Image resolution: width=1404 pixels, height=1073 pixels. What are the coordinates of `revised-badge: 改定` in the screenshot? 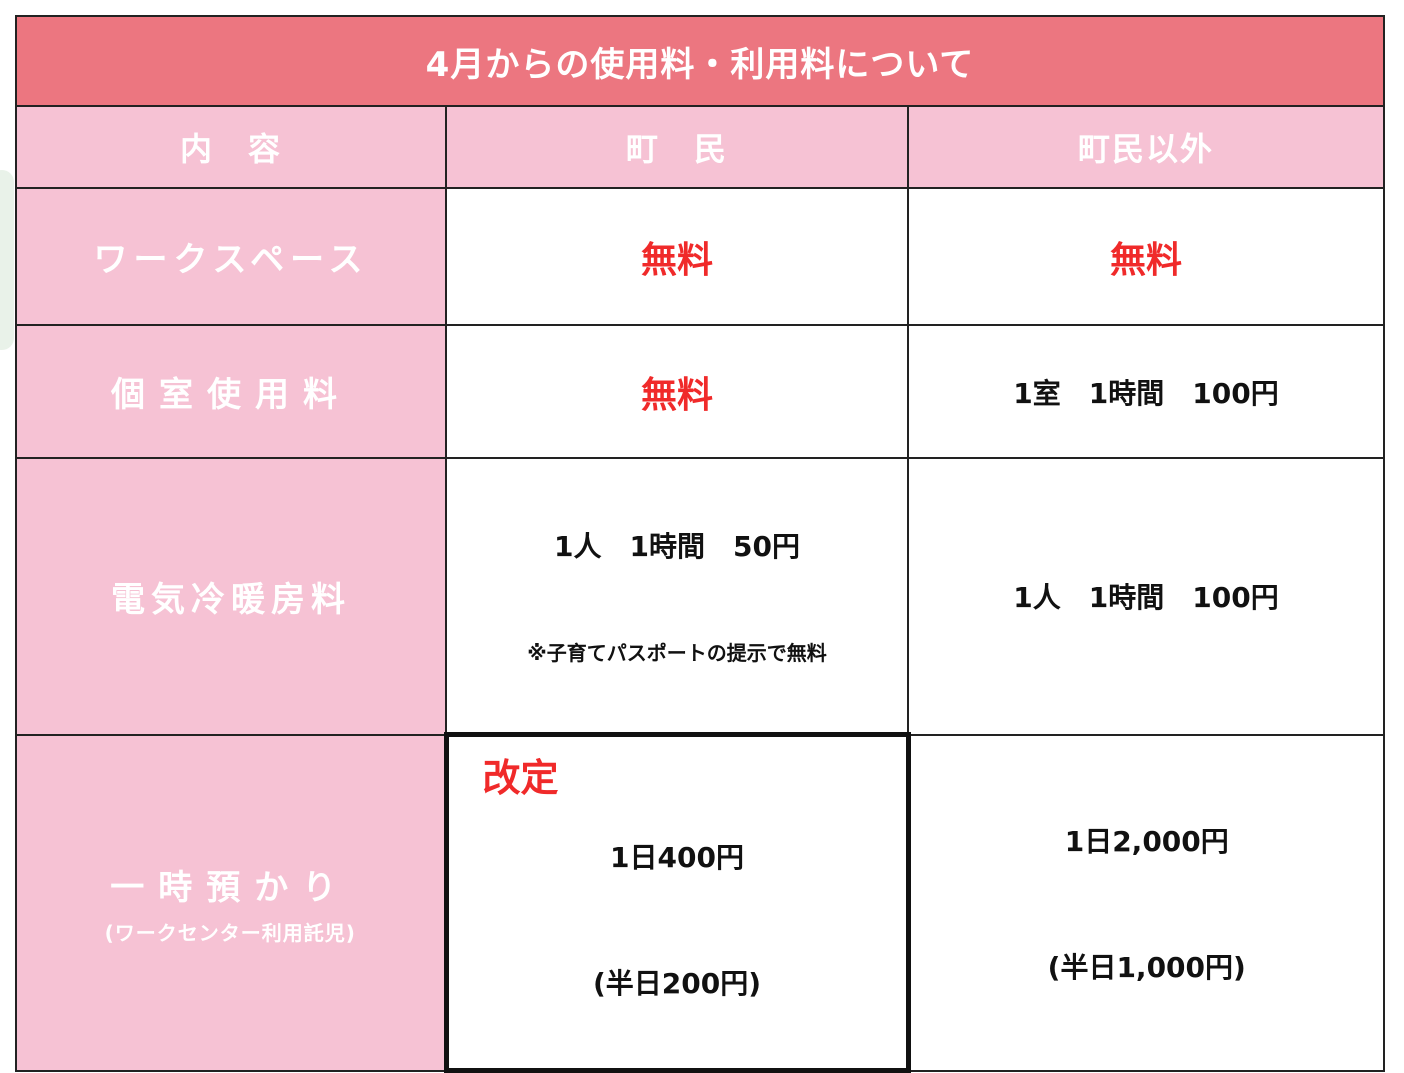 It's located at (520, 778).